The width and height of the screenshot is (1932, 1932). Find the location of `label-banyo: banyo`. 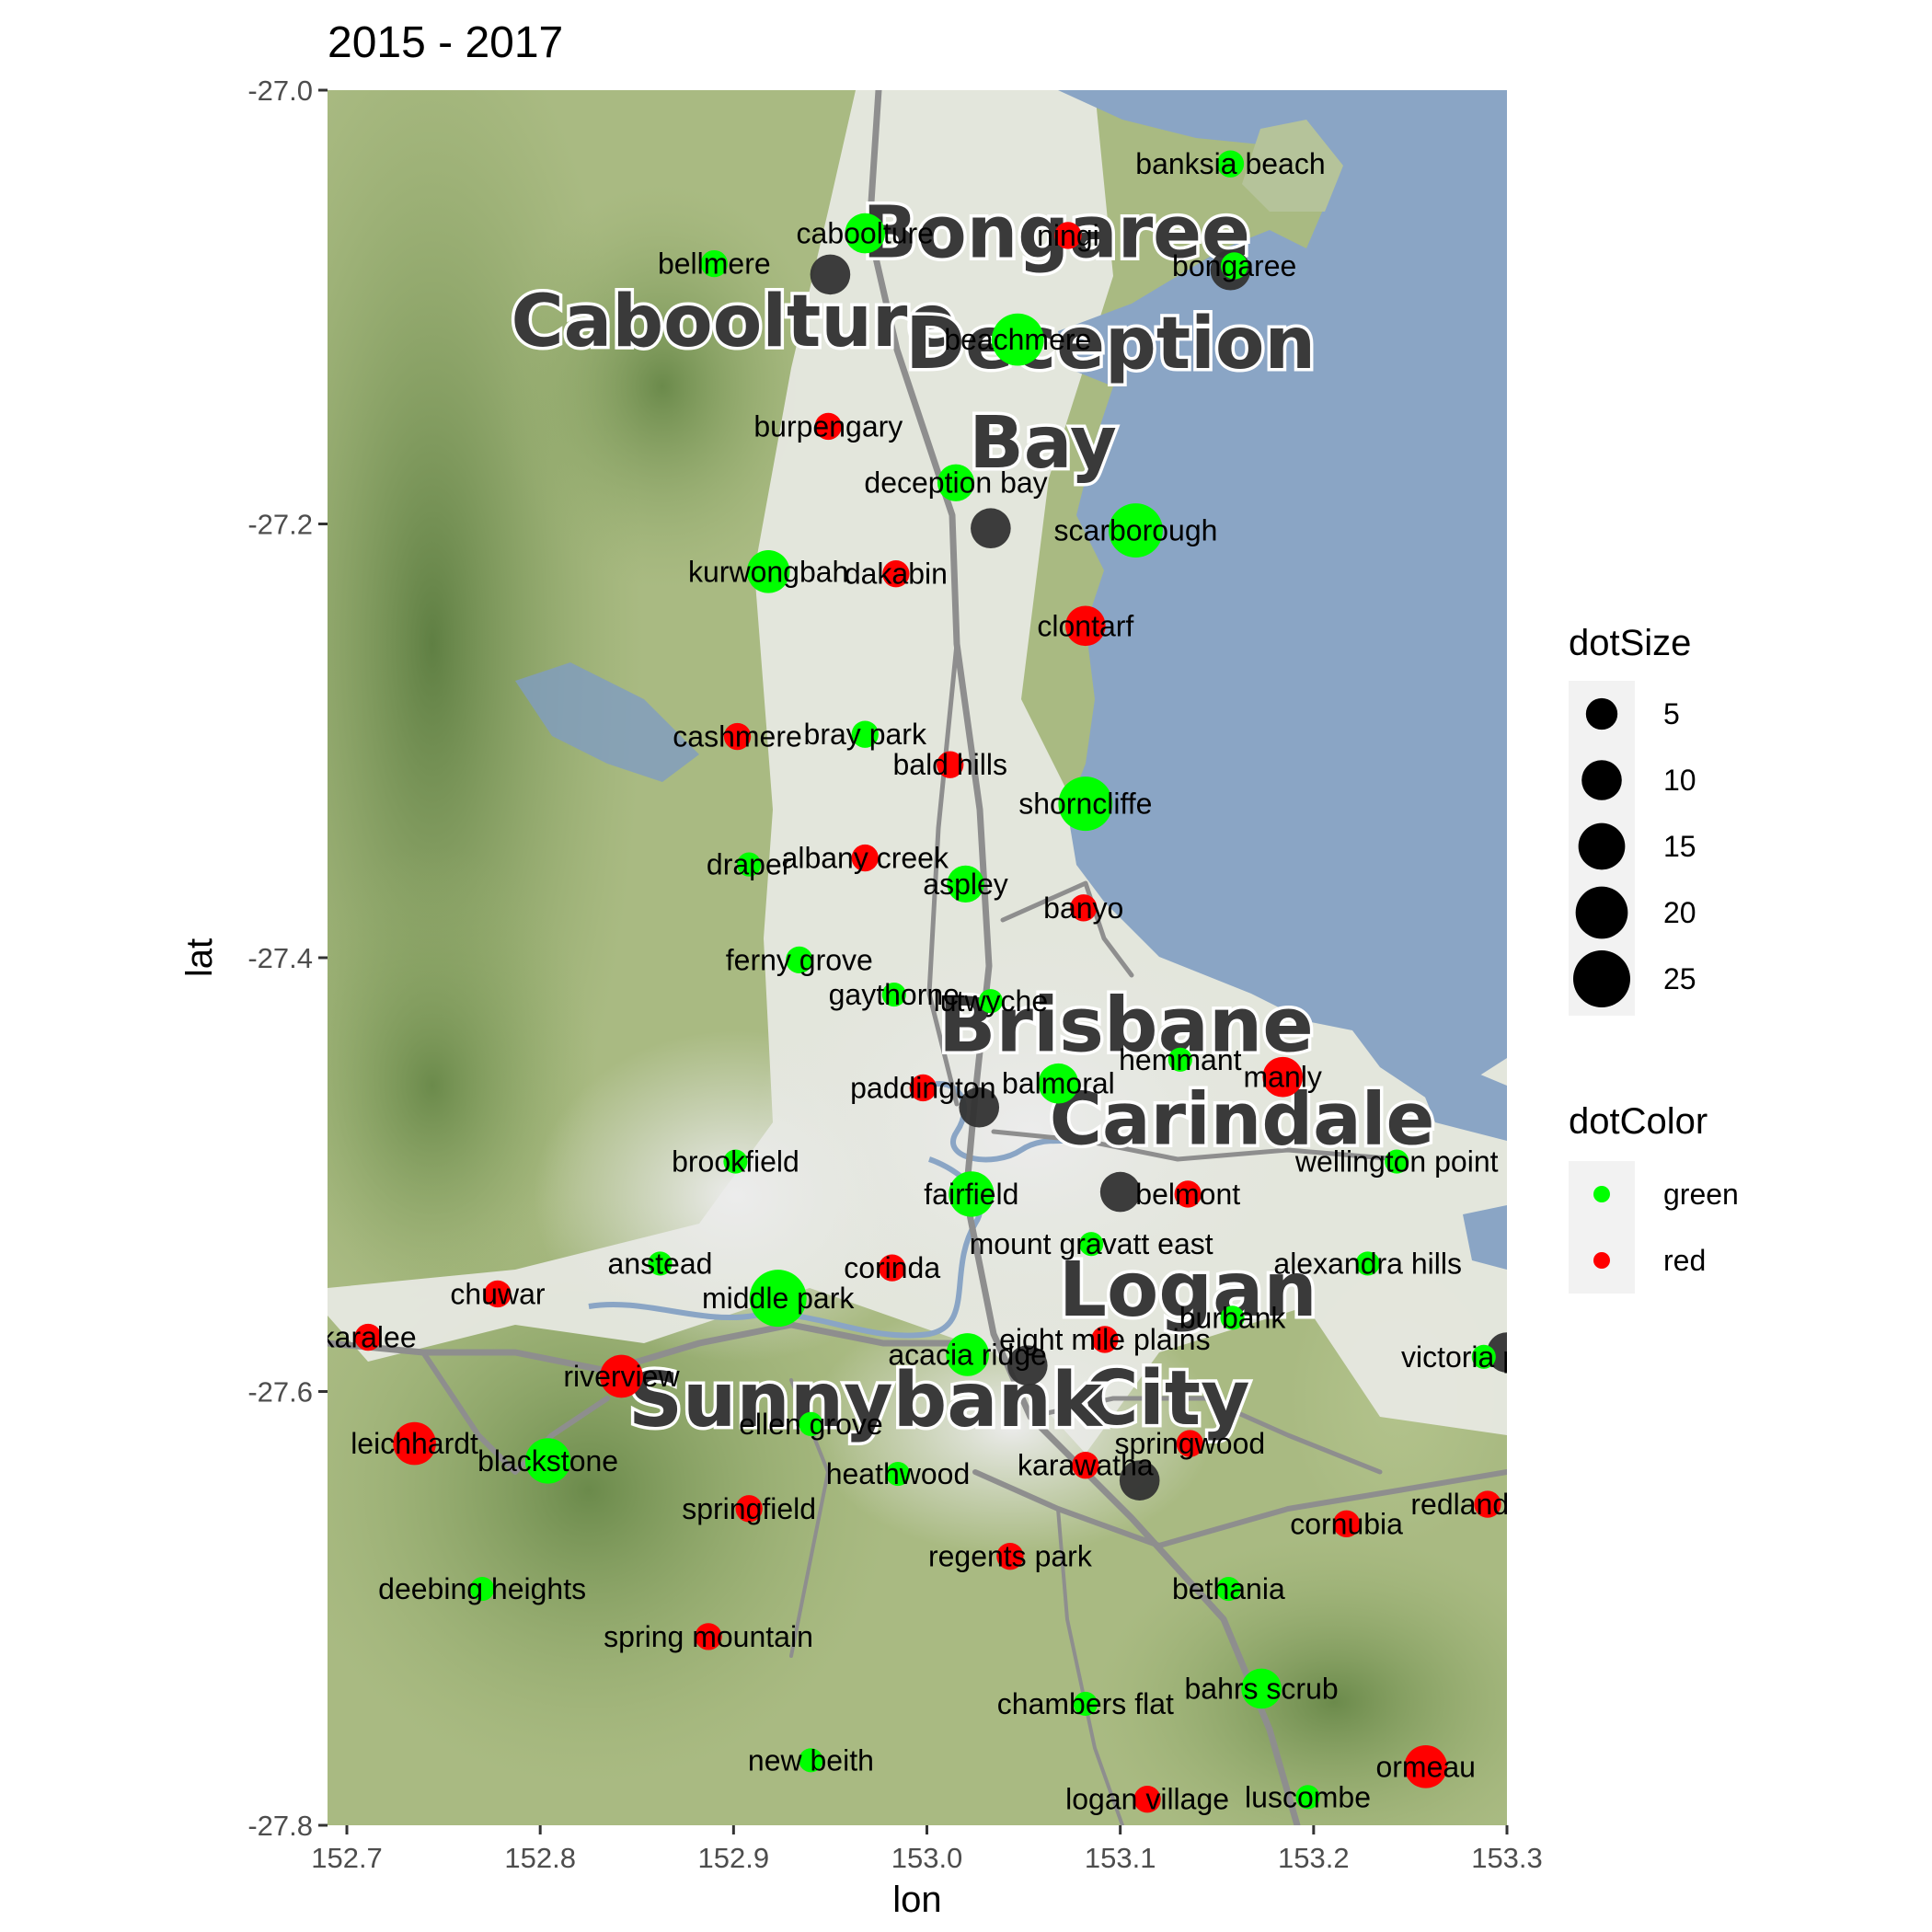

label-banyo: banyo is located at coordinates (1083, 908).